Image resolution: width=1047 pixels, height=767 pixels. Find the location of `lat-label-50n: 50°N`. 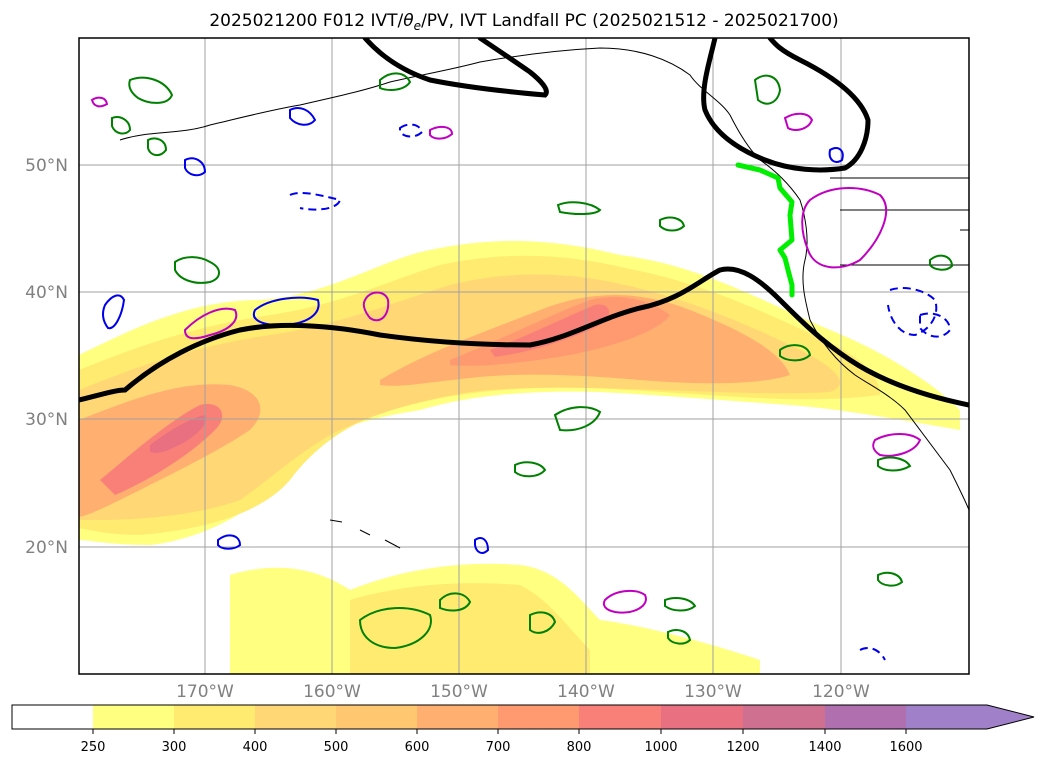

lat-label-50n: 50°N is located at coordinates (46, 166).